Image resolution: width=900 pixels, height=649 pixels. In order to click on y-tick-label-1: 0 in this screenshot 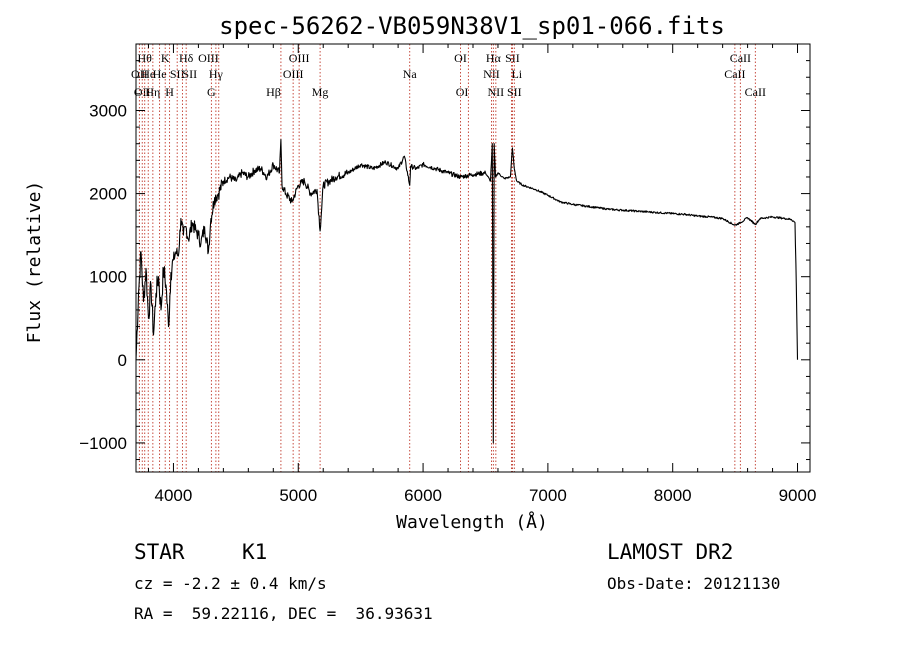, I will do `click(122, 360)`.